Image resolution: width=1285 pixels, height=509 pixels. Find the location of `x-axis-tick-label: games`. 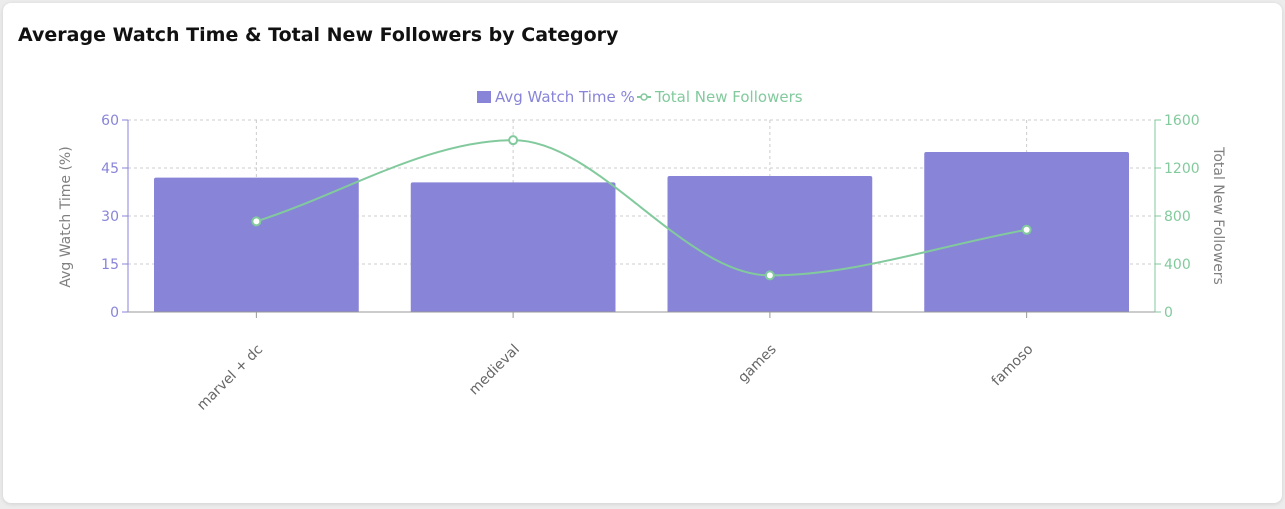

x-axis-tick-label: games is located at coordinates (757, 364).